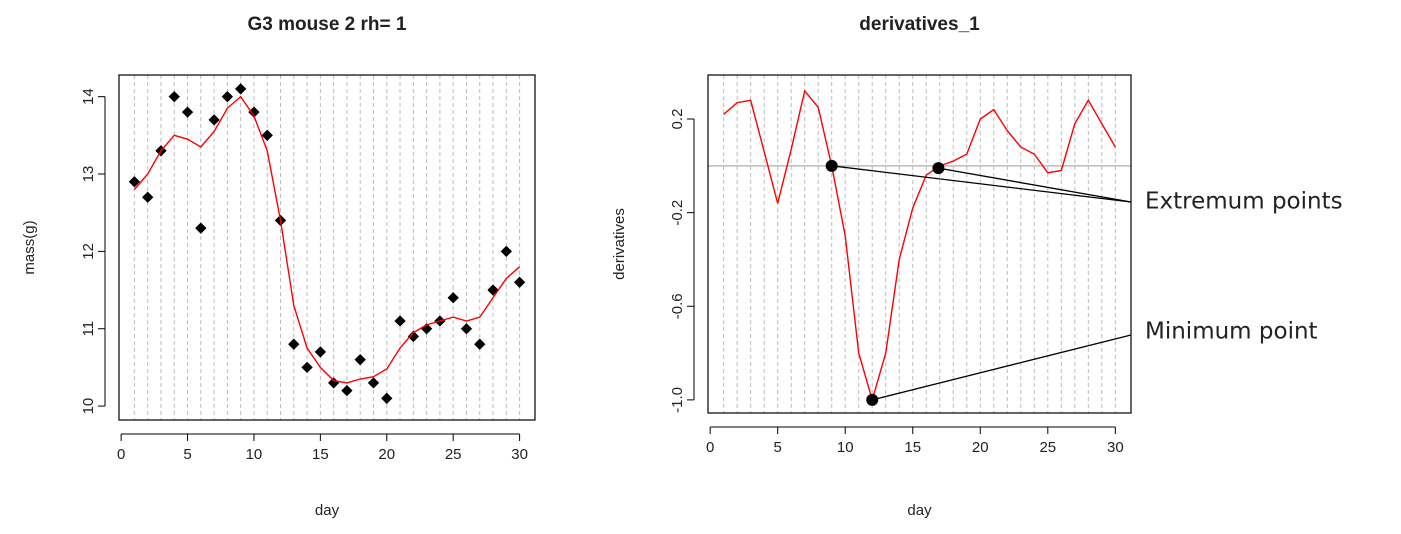 This screenshot has height=534, width=1401. Describe the element at coordinates (677, 213) in the screenshot. I see `y-tick-label: -0.2` at that location.